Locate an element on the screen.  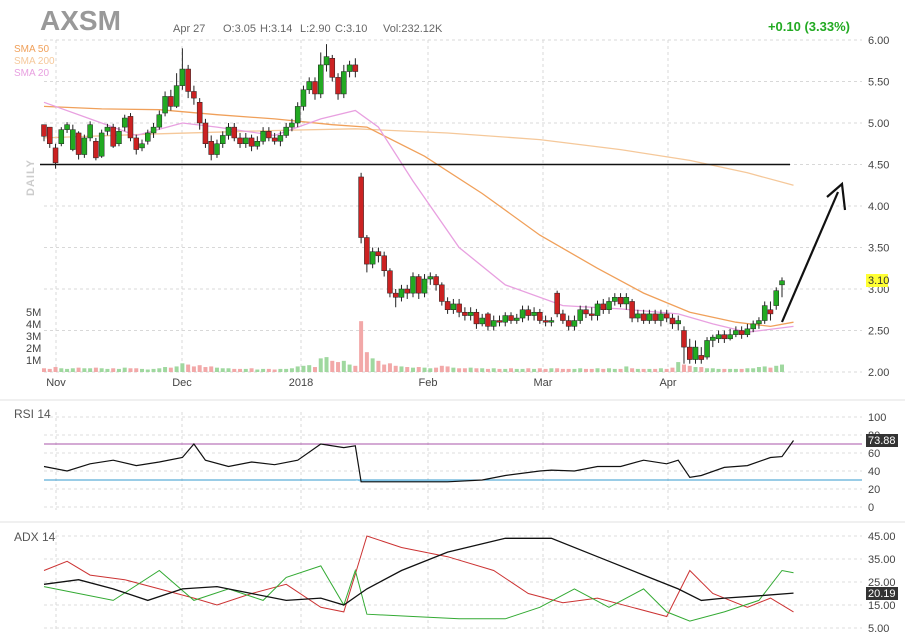
di-minus-line is located at coordinates (418, 576).